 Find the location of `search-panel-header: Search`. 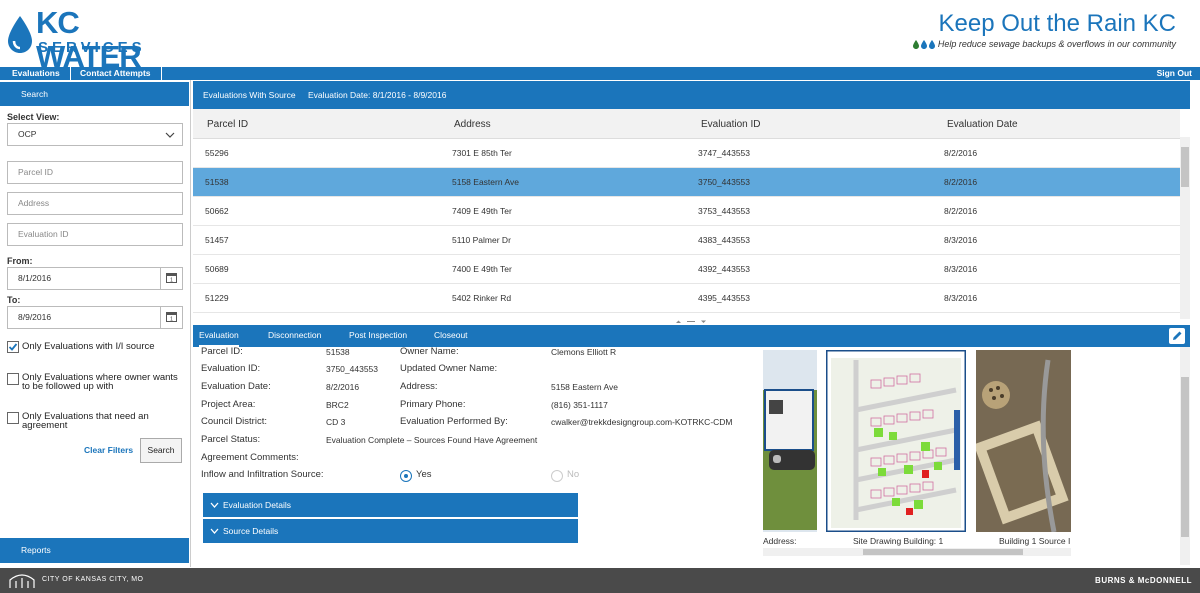

search-panel-header: Search is located at coordinates (94, 94).